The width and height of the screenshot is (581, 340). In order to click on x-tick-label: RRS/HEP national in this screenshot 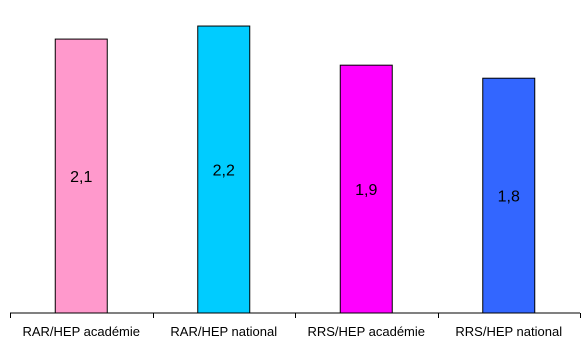, I will do `click(508, 331)`.